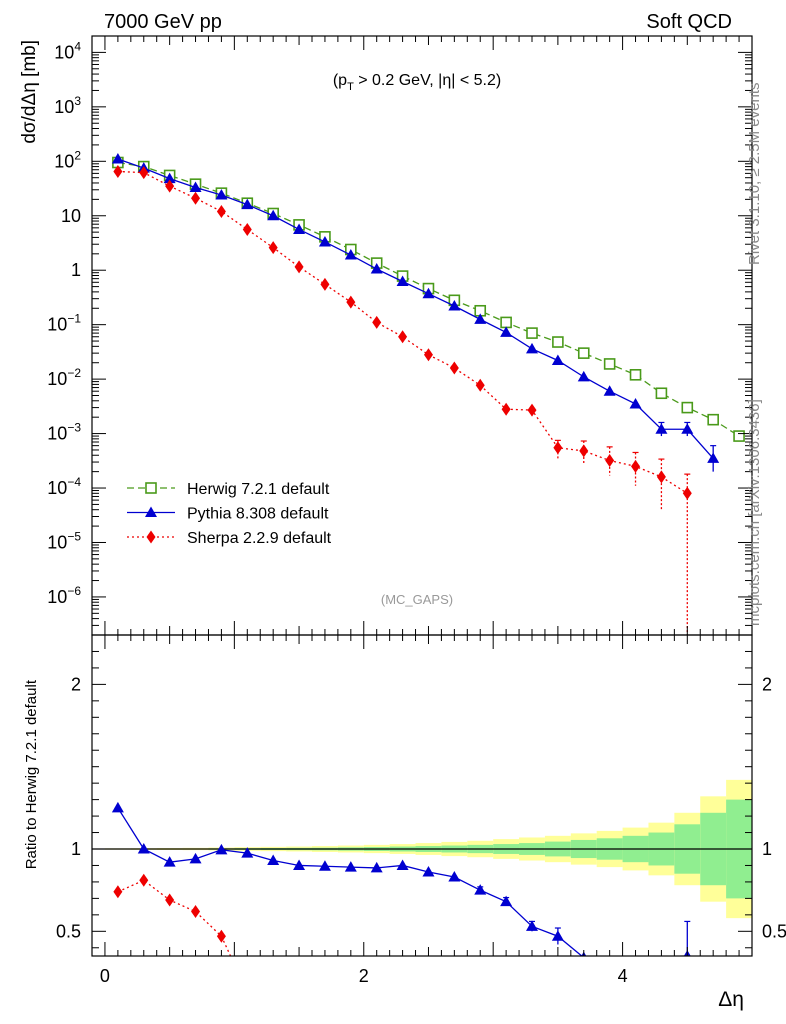  Describe the element at coordinates (258, 489) in the screenshot. I see `legend-herwig-label: Herwig 7.2.1 default` at that location.